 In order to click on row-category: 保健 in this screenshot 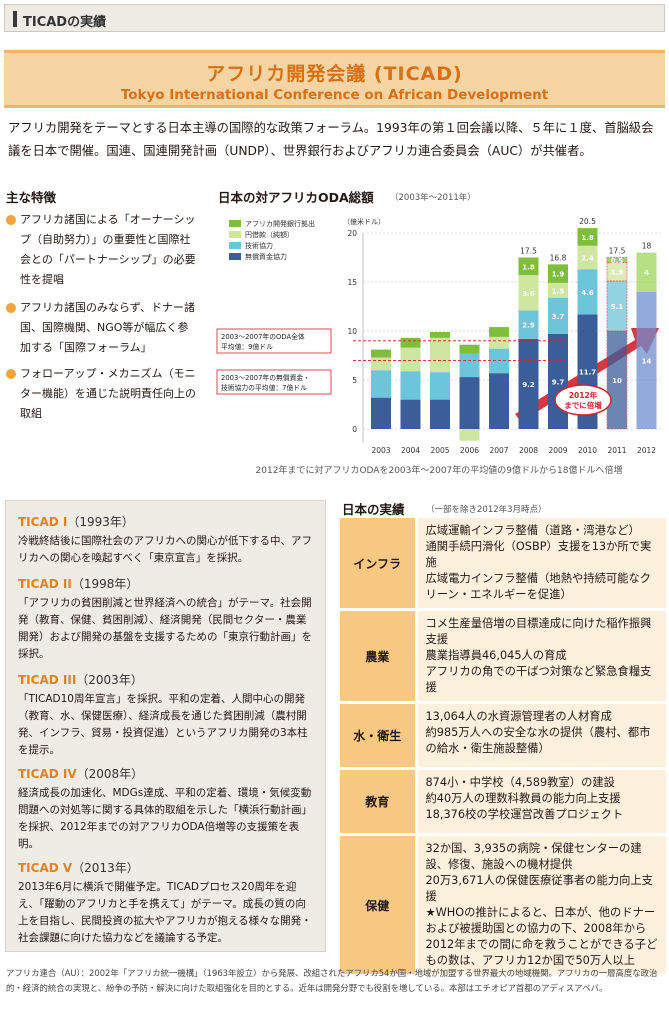, I will do `click(379, 905)`.